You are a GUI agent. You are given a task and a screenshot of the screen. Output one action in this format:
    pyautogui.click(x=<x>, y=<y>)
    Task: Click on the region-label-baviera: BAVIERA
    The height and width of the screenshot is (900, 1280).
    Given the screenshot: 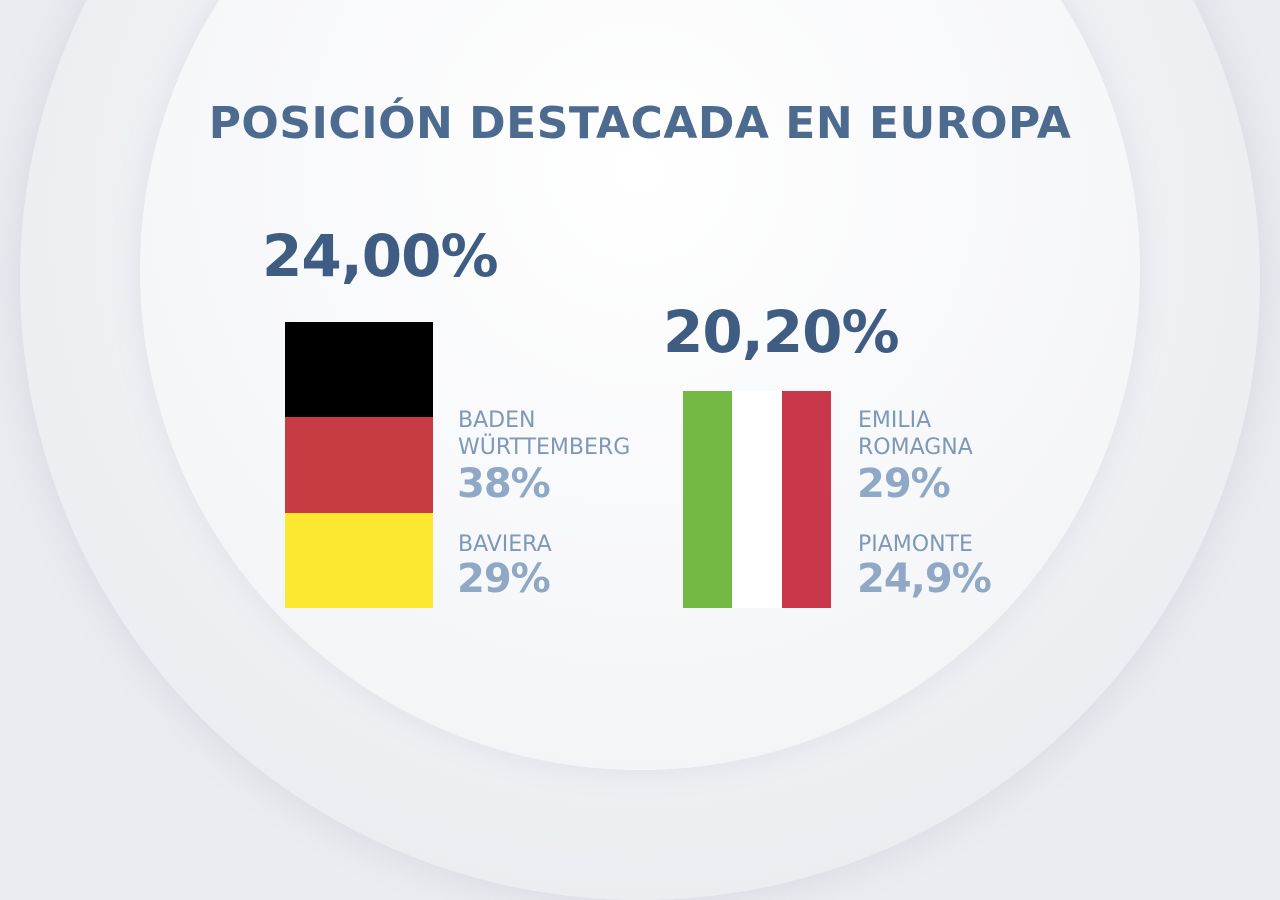 What is the action you would take?
    pyautogui.click(x=505, y=544)
    